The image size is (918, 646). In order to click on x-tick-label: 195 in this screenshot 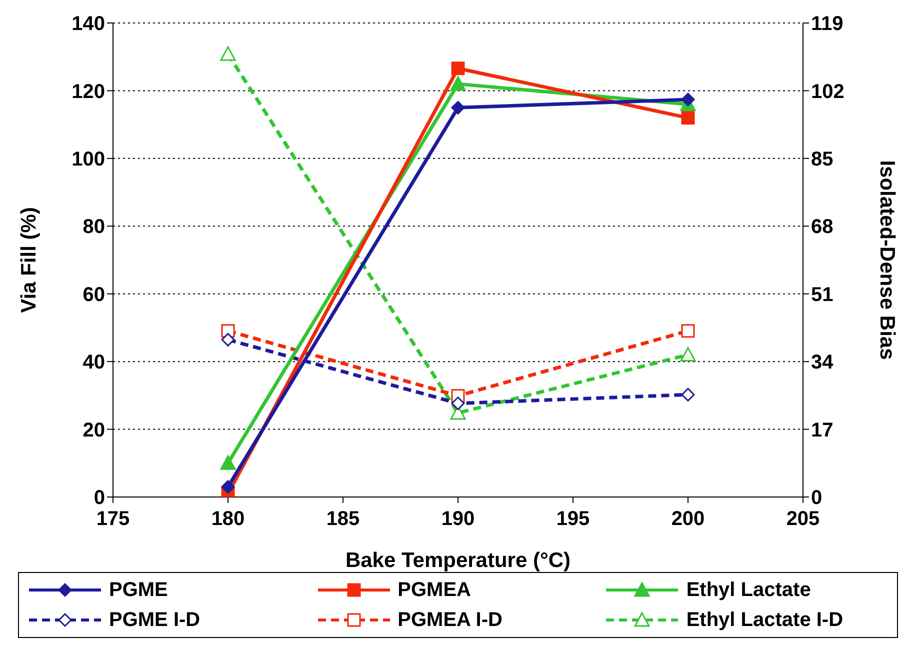, I will do `click(573, 519)`.